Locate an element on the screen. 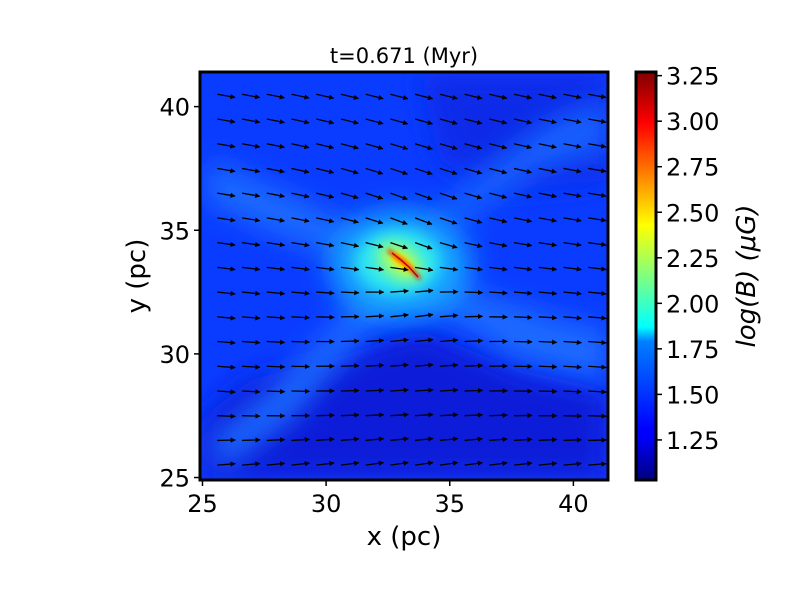 Image resolution: width=800 pixels, height=600 pixels. y-tick-label: 40 is located at coordinates (174, 108).